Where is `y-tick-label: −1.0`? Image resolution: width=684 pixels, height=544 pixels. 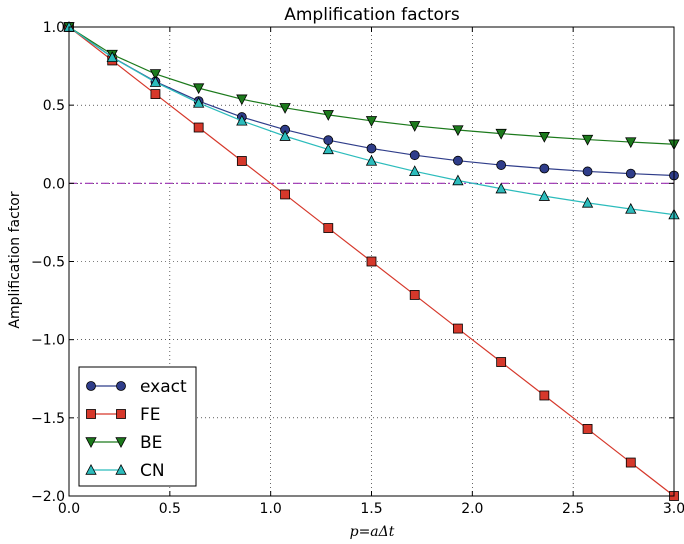
y-tick-label: −1.0 is located at coordinates (48, 341).